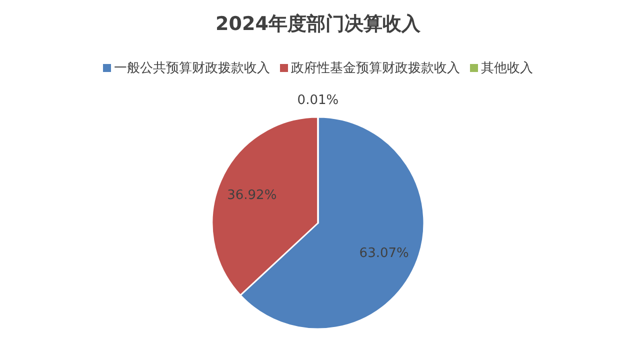 This screenshot has width=636, height=362. Describe the element at coordinates (507, 68) in the screenshot. I see `legend-label: 其他收入` at that location.